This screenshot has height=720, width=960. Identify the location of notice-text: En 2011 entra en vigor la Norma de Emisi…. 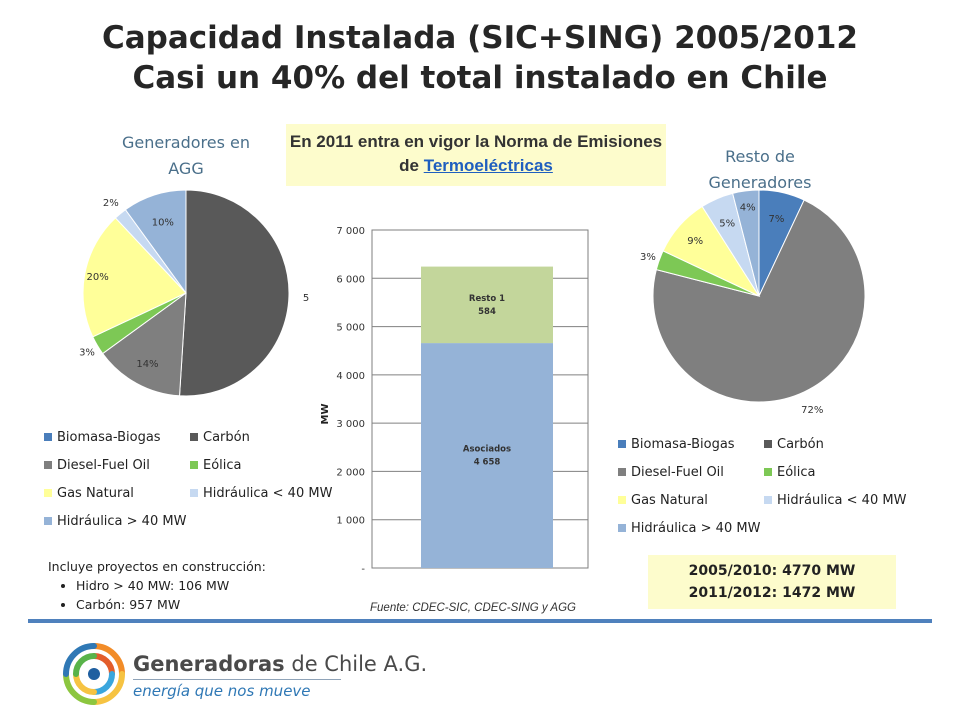
(476, 153).